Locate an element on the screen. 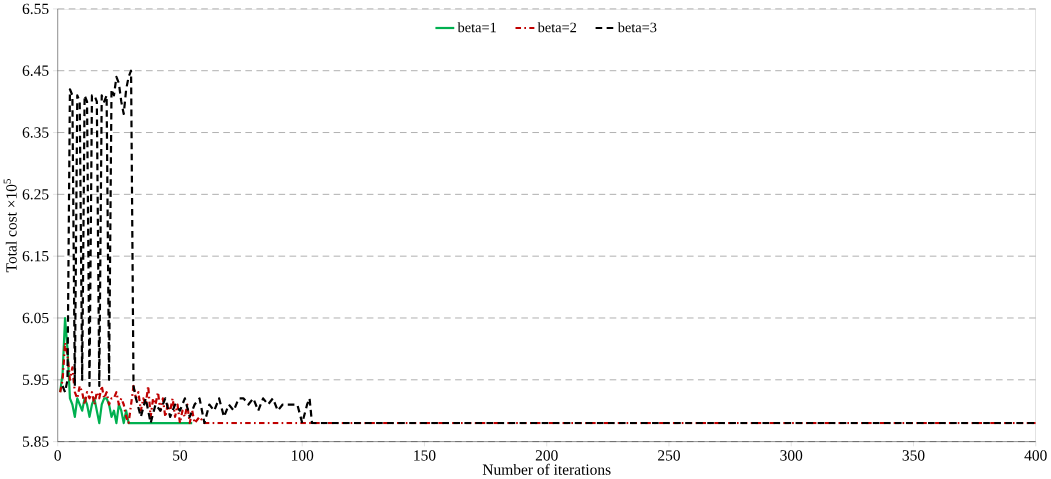 The image size is (1051, 479). x-tick-label: 50 is located at coordinates (180, 455).